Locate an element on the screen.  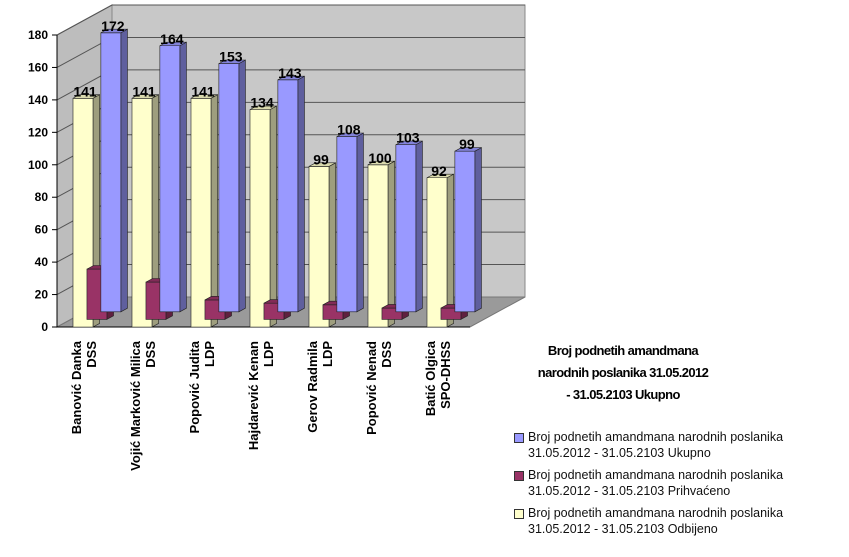
y-tick-label: 140 is located at coordinates (38, 100).